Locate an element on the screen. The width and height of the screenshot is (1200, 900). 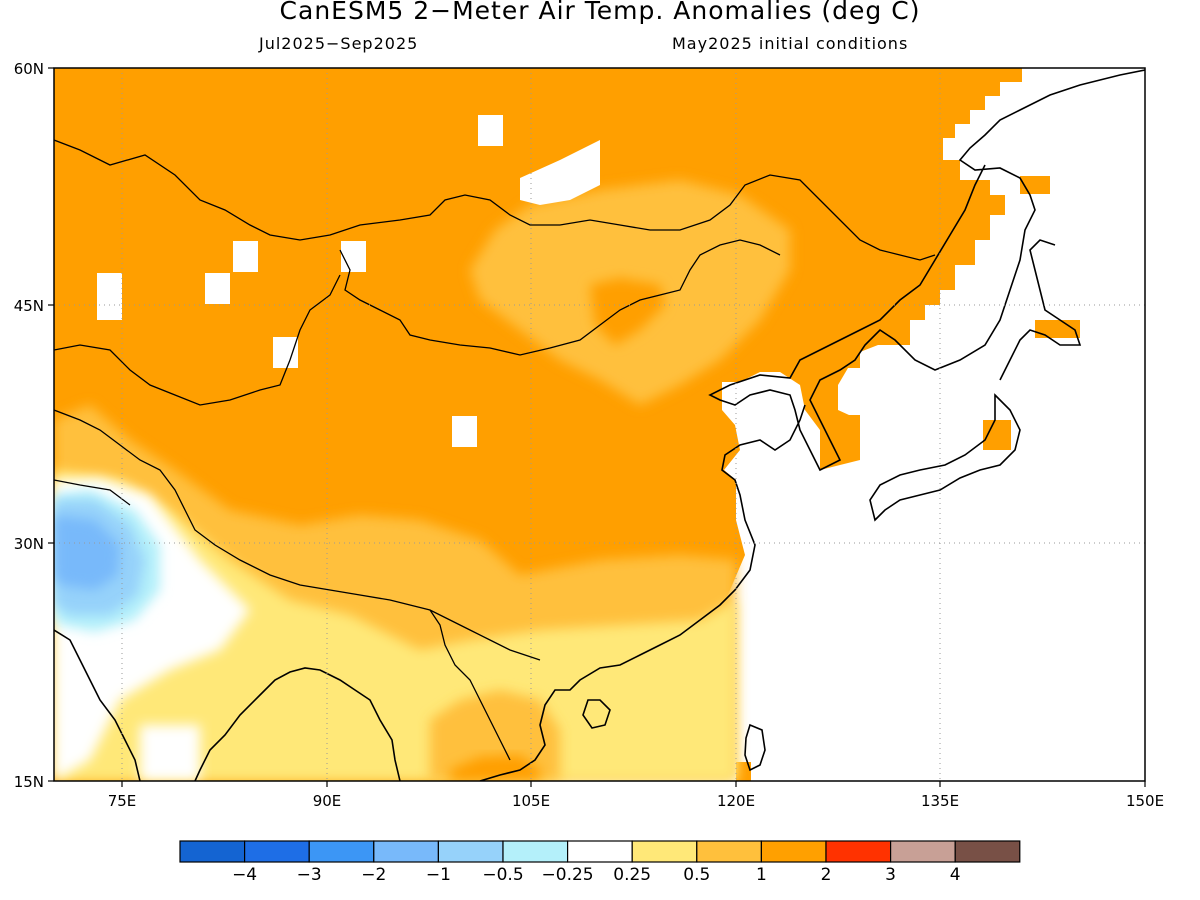
lon-label-75e: 75E is located at coordinates (122, 801).